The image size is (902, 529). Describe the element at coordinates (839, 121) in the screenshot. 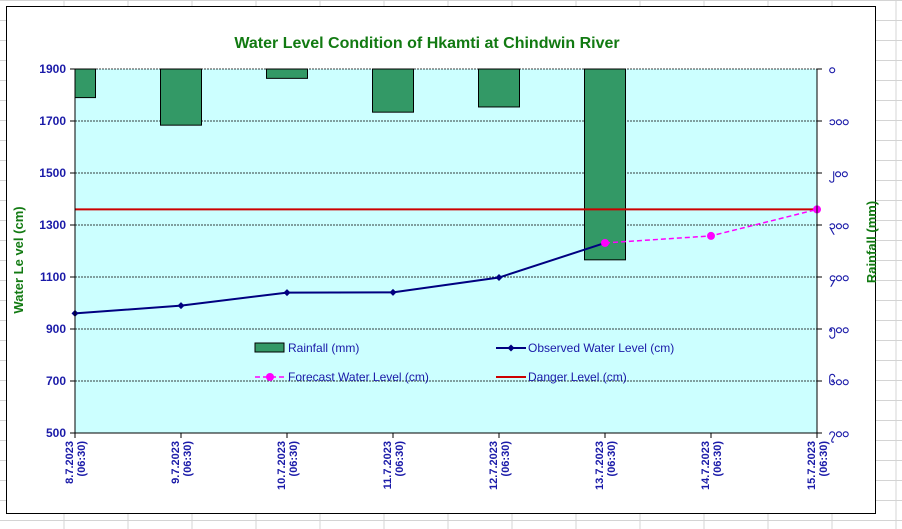

I see `y-right-tick-label: ၁၀၀` at that location.